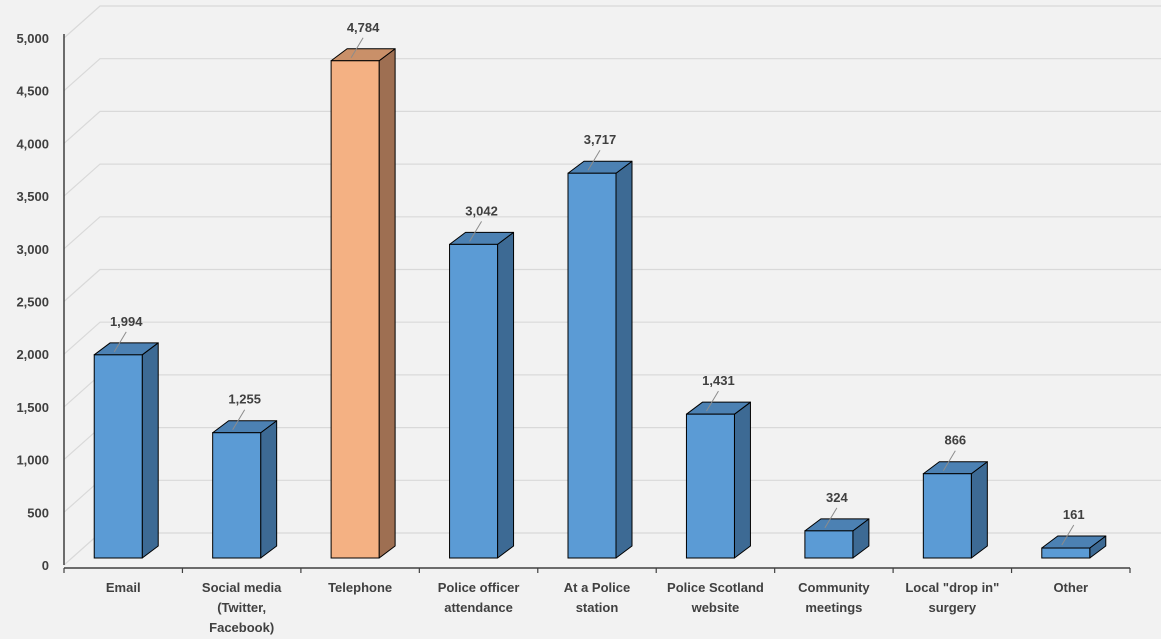  Describe the element at coordinates (837, 497) in the screenshot. I see `data-label: 324` at that location.